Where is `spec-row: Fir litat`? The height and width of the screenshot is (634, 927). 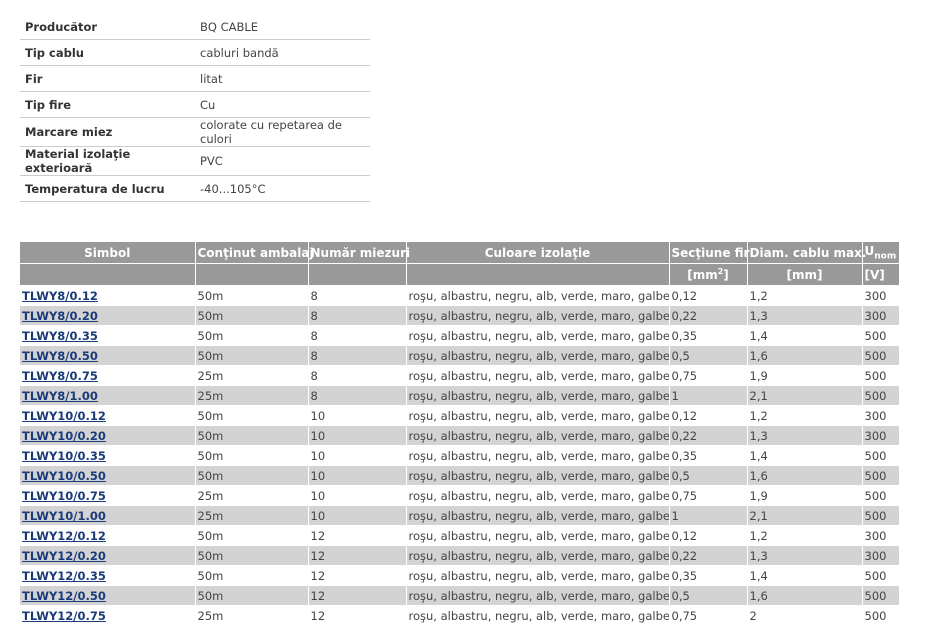 spec-row: Fir litat is located at coordinates (195, 78).